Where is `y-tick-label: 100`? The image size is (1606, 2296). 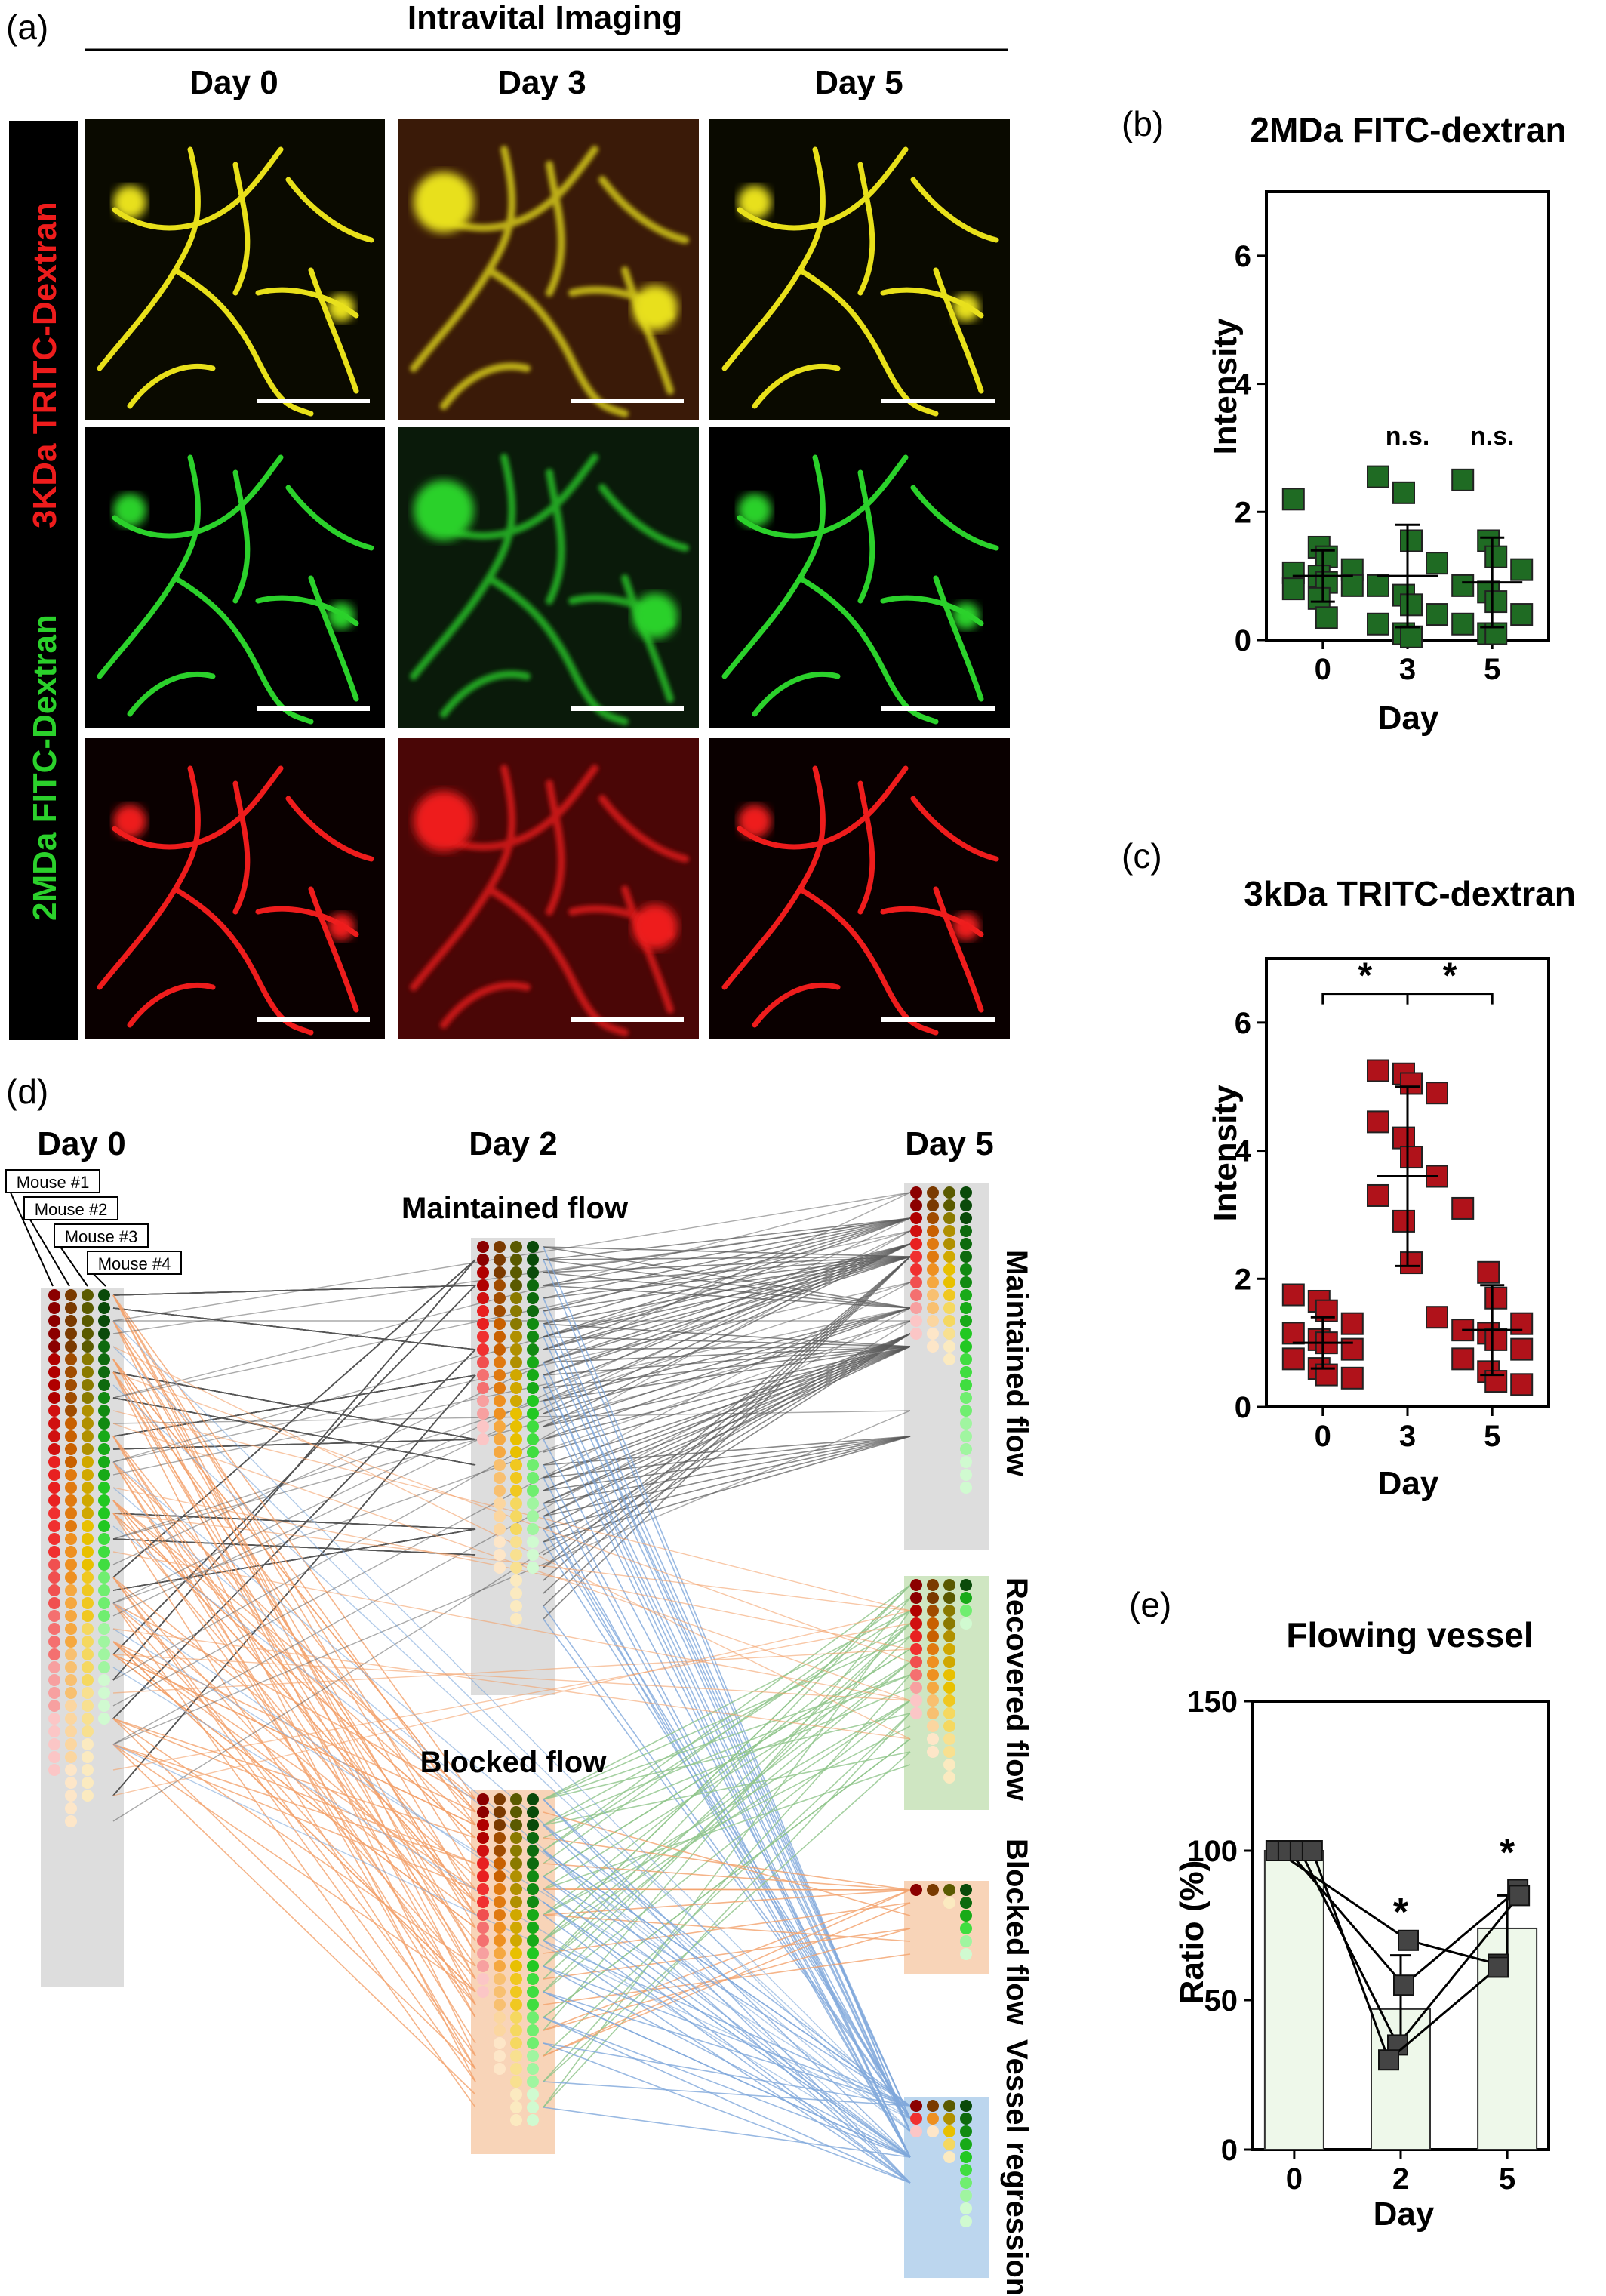
y-tick-label: 100 is located at coordinates (1212, 1852).